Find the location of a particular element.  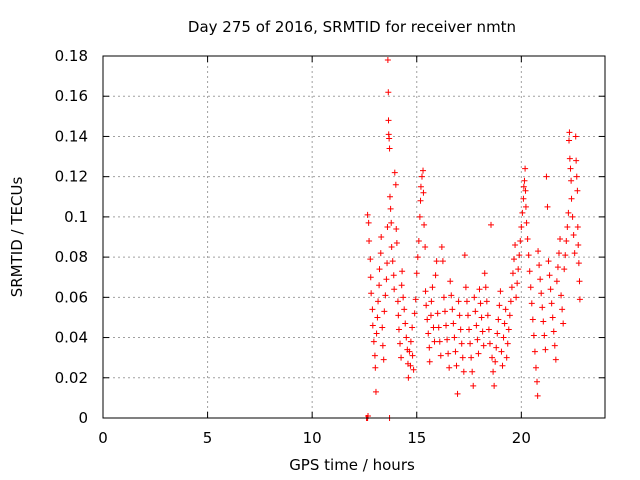

x-tick-label: 20 is located at coordinates (521, 438).